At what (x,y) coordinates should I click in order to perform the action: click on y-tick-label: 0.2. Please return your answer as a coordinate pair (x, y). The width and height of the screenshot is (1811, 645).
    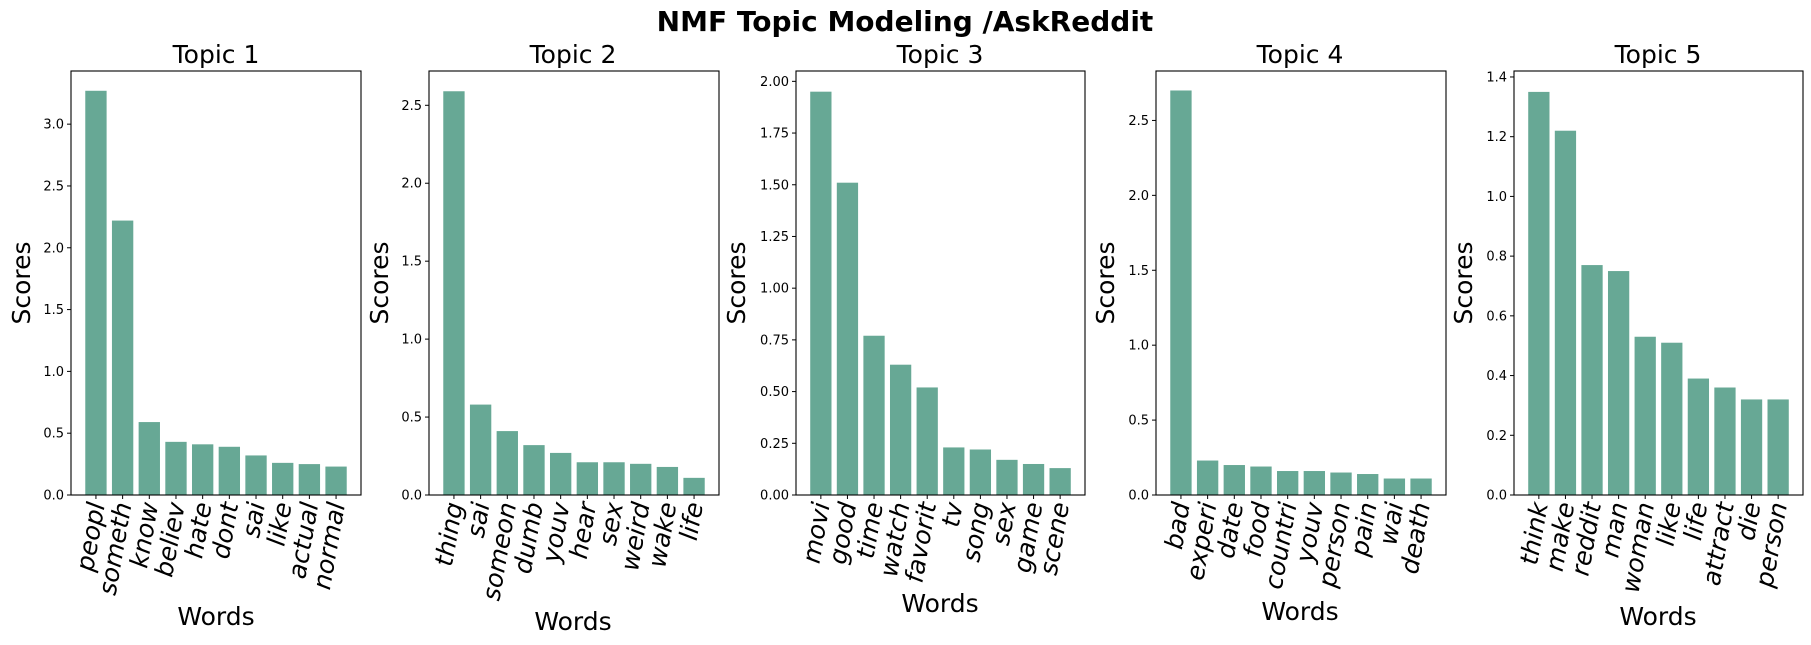
    Looking at the image, I should click on (1496, 436).